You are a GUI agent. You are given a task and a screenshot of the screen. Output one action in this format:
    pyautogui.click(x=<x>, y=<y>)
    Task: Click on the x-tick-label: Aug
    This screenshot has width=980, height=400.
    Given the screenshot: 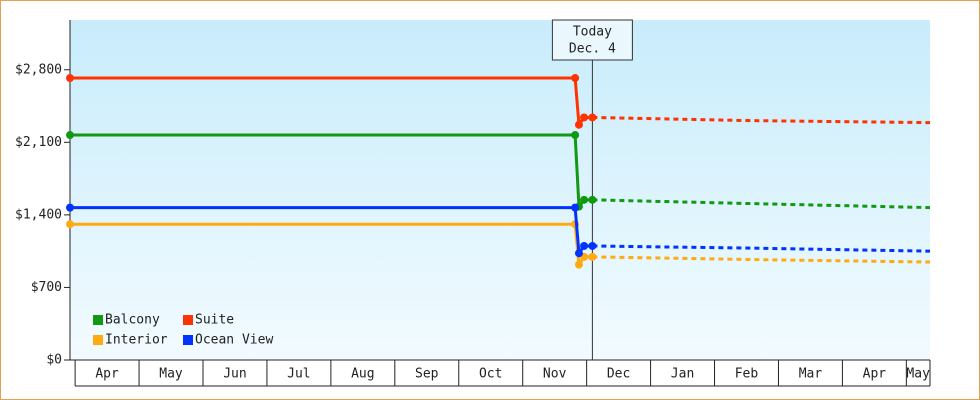 What is the action you would take?
    pyautogui.click(x=362, y=374)
    